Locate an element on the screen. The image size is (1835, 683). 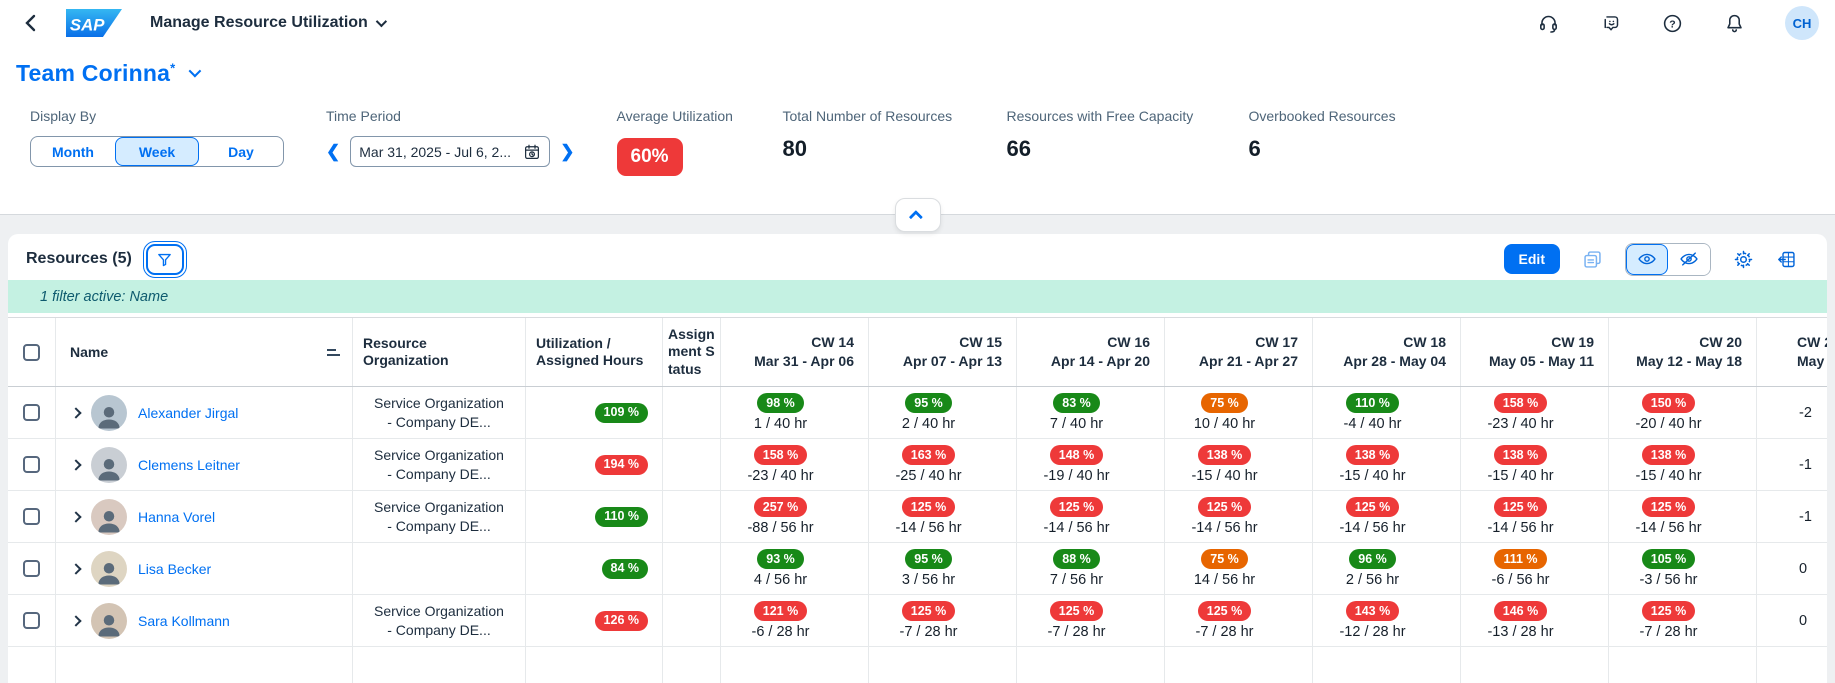
week-hours-text: -14 / 56 hr is located at coordinates (1076, 528).